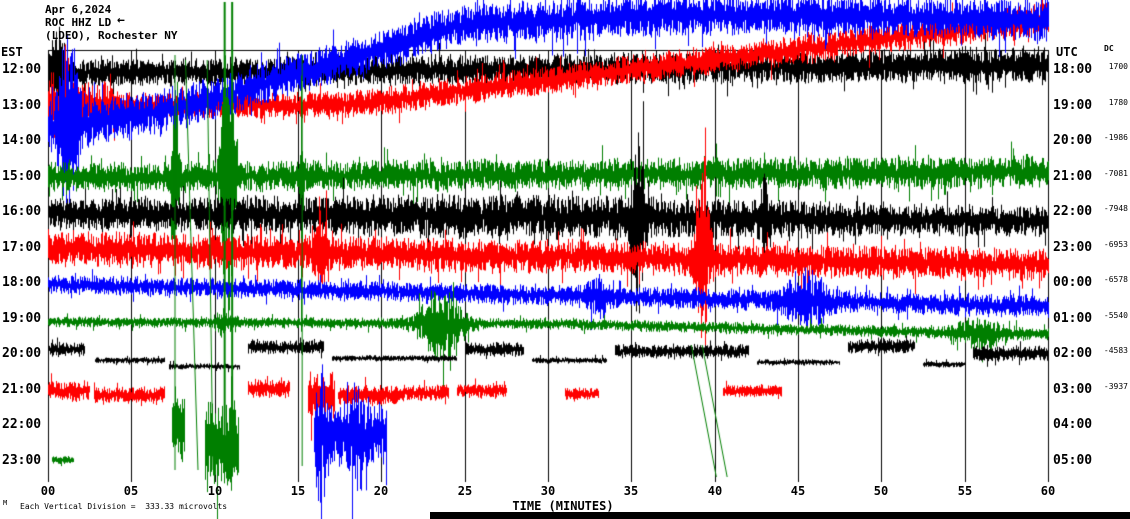 The height and width of the screenshot is (519, 1130). I want to click on dc-value: 1700, so click(1118, 66).